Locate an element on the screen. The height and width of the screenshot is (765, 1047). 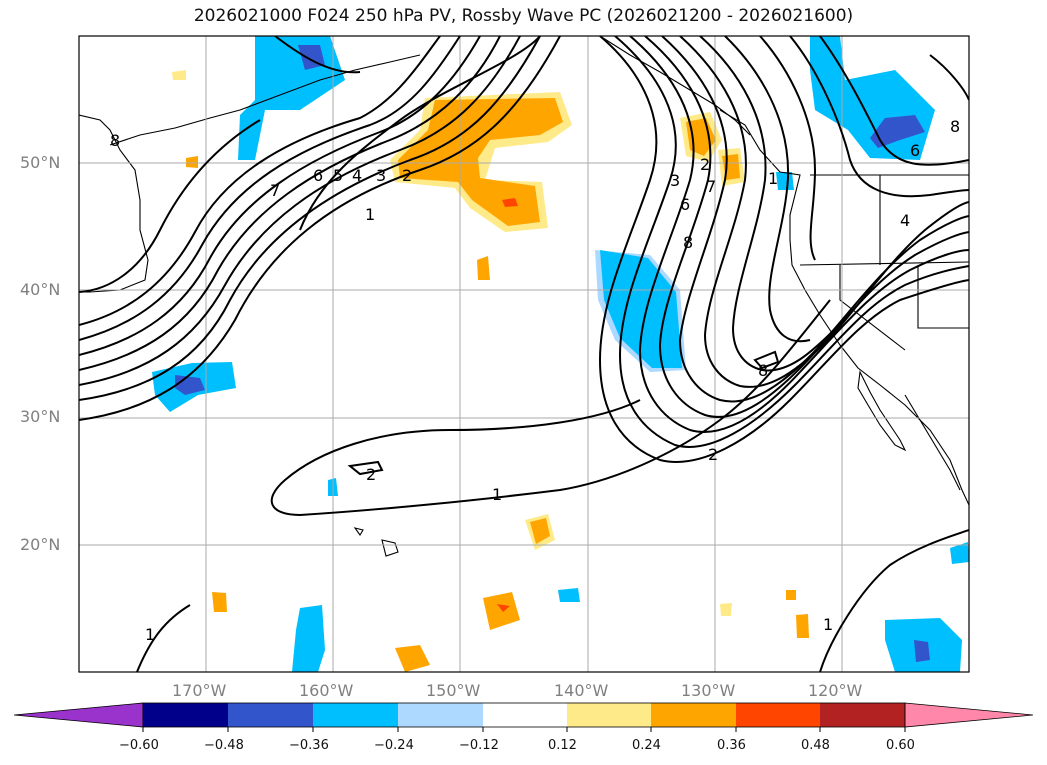
positive-anomaly-small-2-core is located at coordinates (540, 531).